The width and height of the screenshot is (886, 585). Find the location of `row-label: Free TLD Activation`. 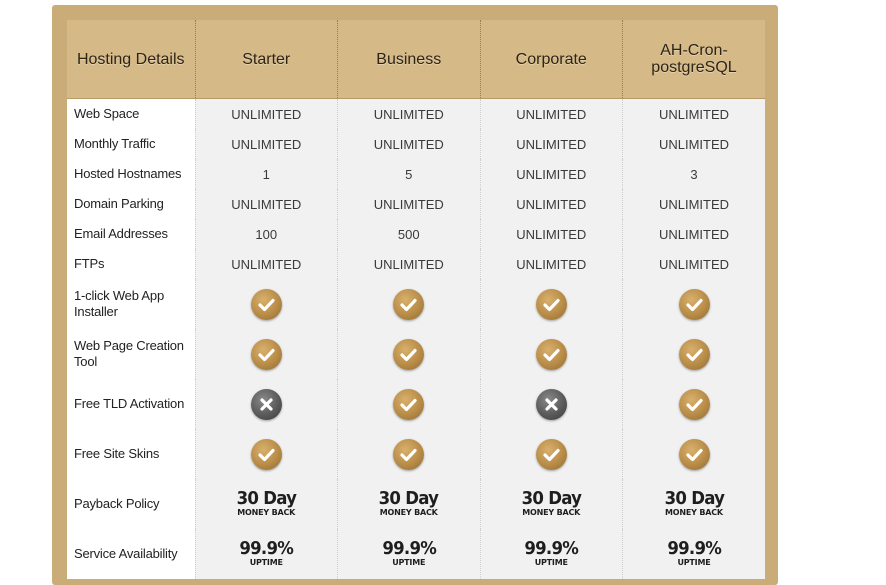

row-label: Free TLD Activation is located at coordinates (131, 404).